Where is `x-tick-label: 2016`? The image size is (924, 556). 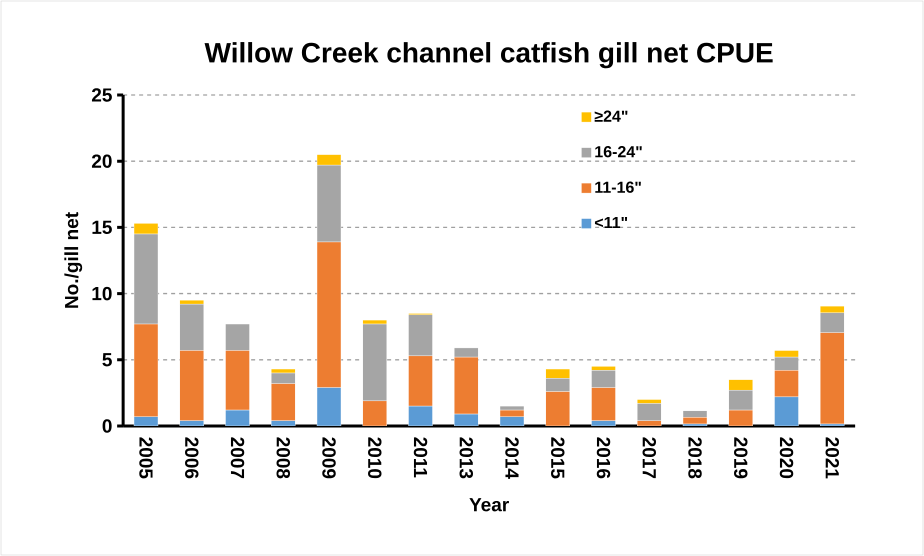 x-tick-label: 2016 is located at coordinates (603, 457).